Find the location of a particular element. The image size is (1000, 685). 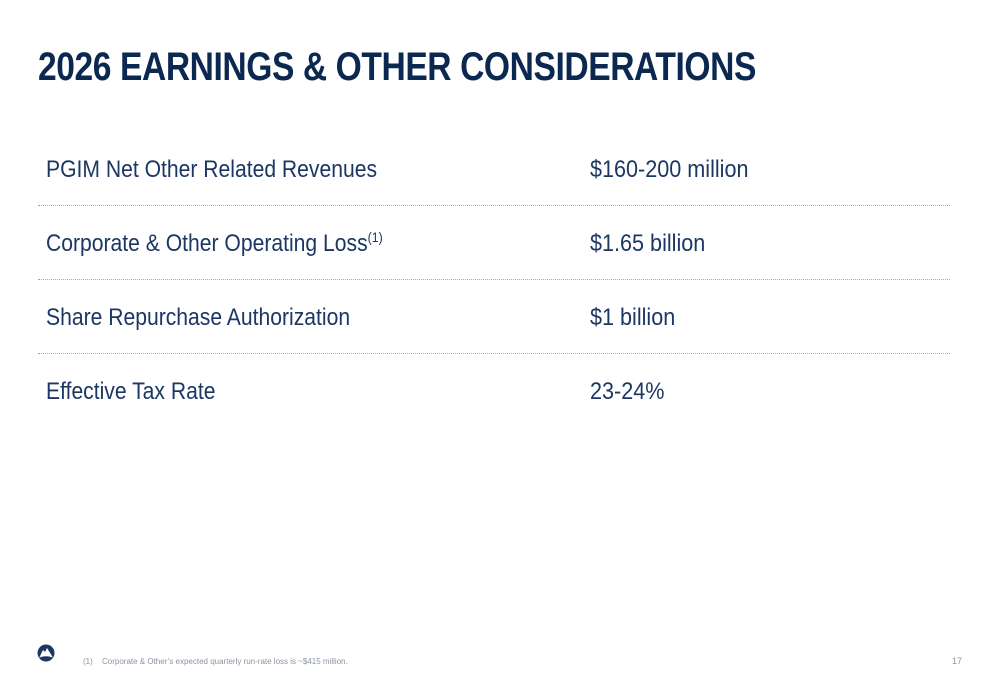

slide-title: 2026 EARNINGS & OTHER CONSIDERATIONS is located at coordinates (397, 67).